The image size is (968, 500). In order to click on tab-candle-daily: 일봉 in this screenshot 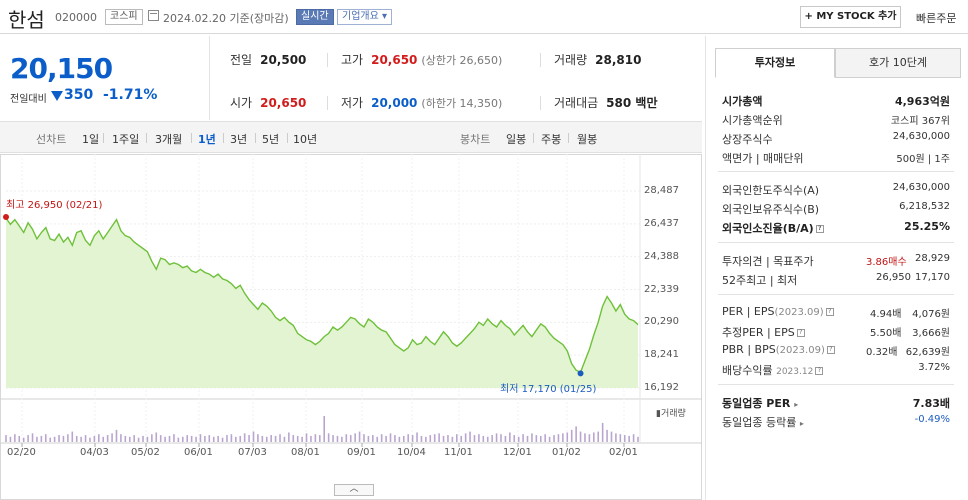, I will do `click(516, 139)`.